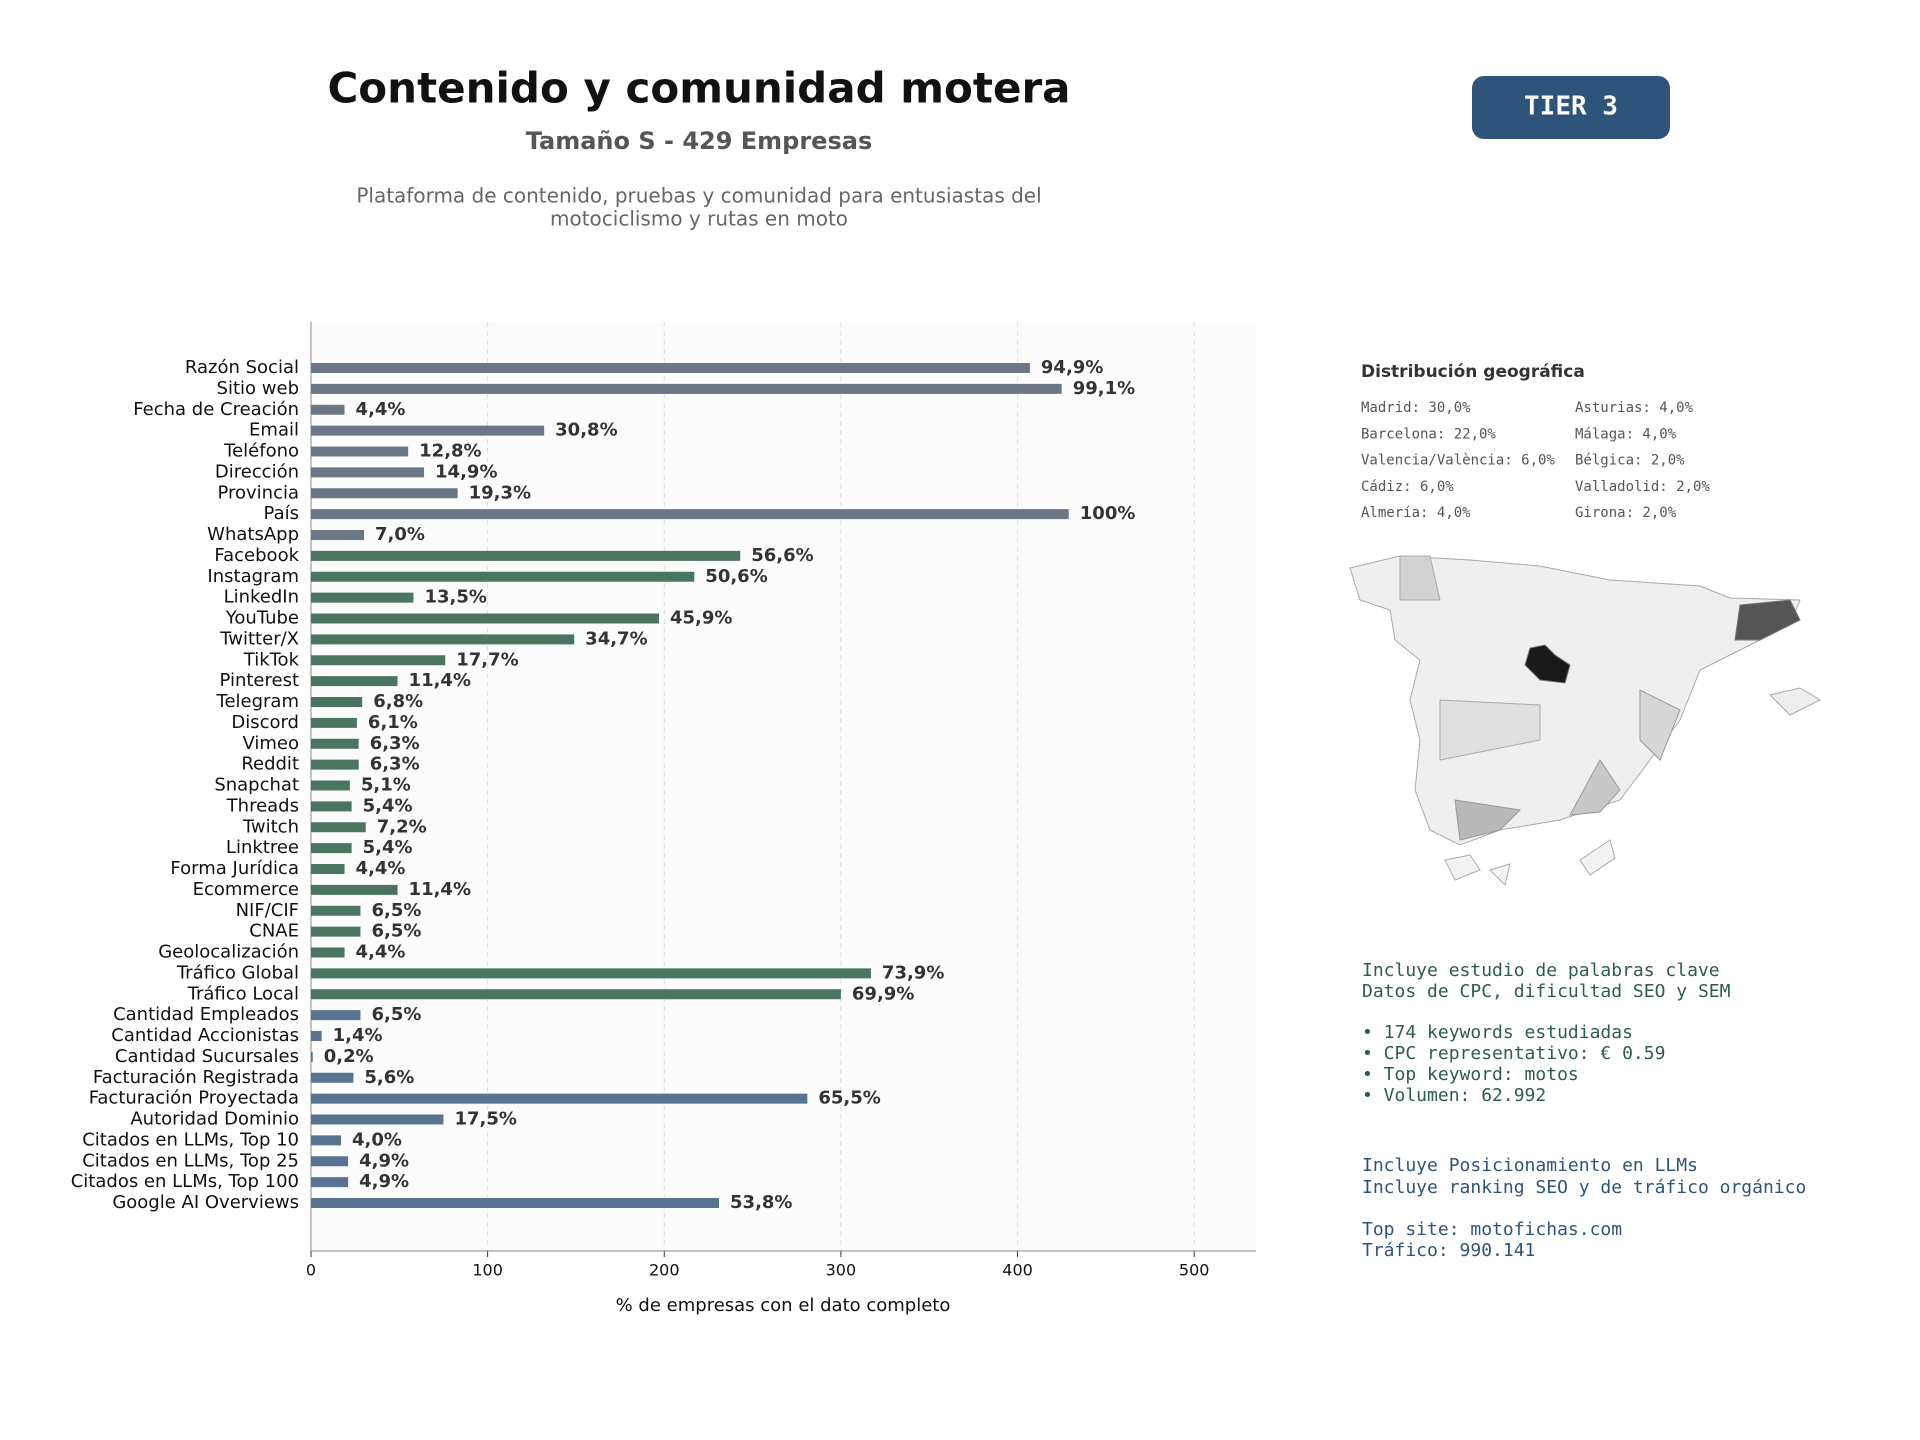 The width and height of the screenshot is (1920, 1440). Describe the element at coordinates (586, 430) in the screenshot. I see `data-label: 30,8%` at that location.